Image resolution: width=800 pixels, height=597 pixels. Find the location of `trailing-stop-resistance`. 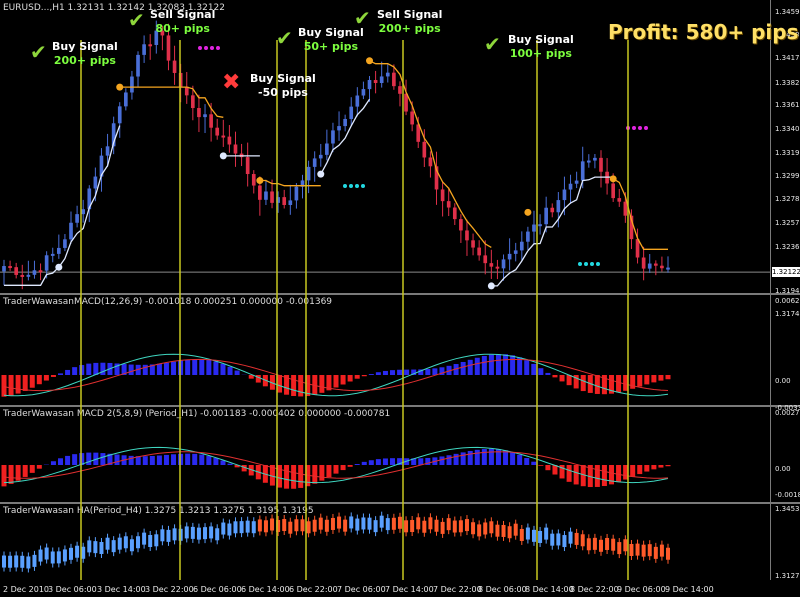

trailing-stop-resistance is located at coordinates (640, 214).